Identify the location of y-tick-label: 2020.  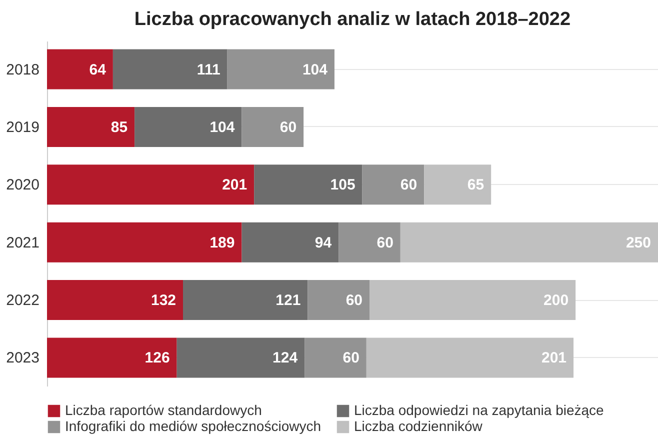
(23, 185).